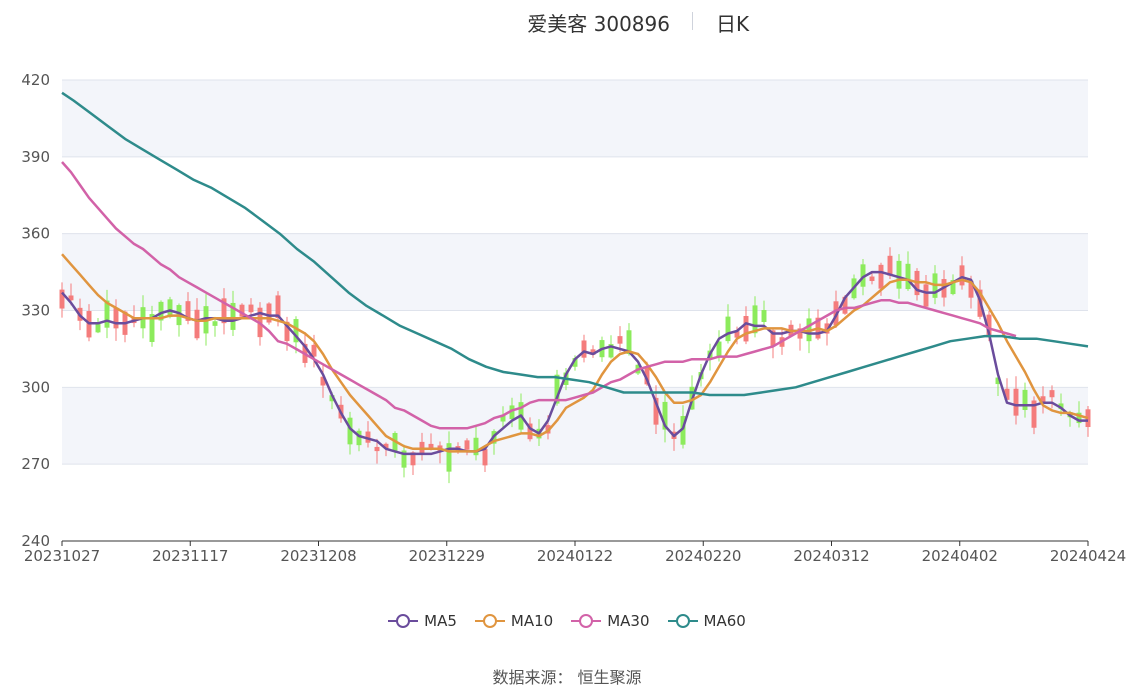  I want to click on chart-header: 爱美客 300896 日K, so click(567, 23).